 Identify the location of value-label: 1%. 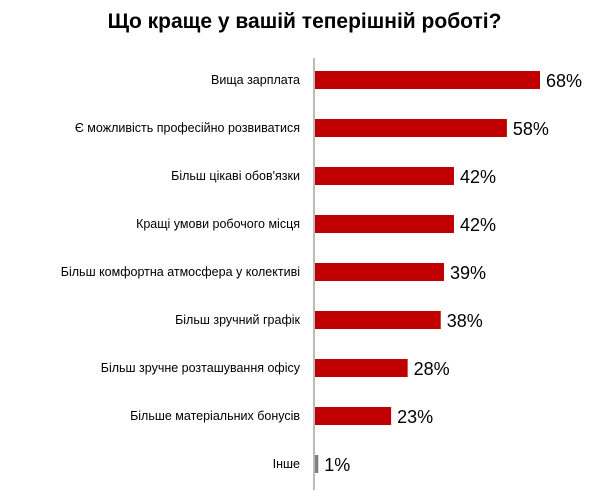
(337, 465).